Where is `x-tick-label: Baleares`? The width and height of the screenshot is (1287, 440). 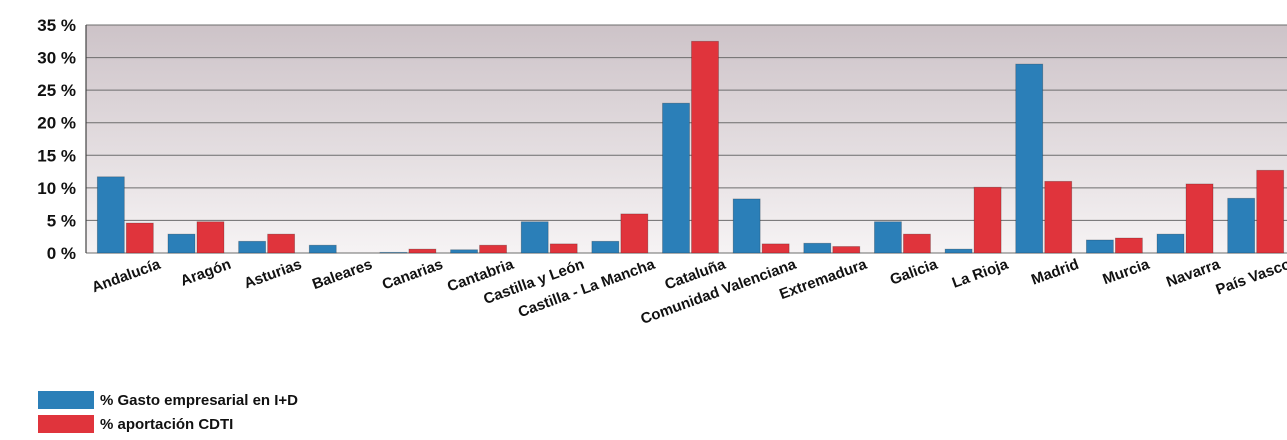 x-tick-label: Baleares is located at coordinates (342, 274).